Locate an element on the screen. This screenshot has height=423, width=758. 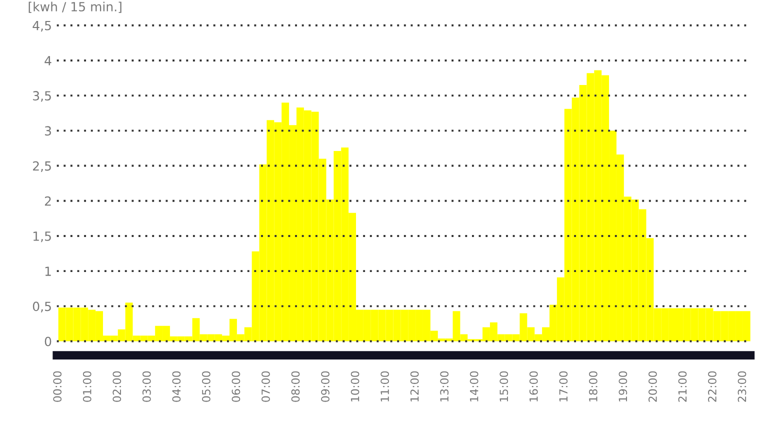
y-tick-label: 0,5 is located at coordinates (41, 307).